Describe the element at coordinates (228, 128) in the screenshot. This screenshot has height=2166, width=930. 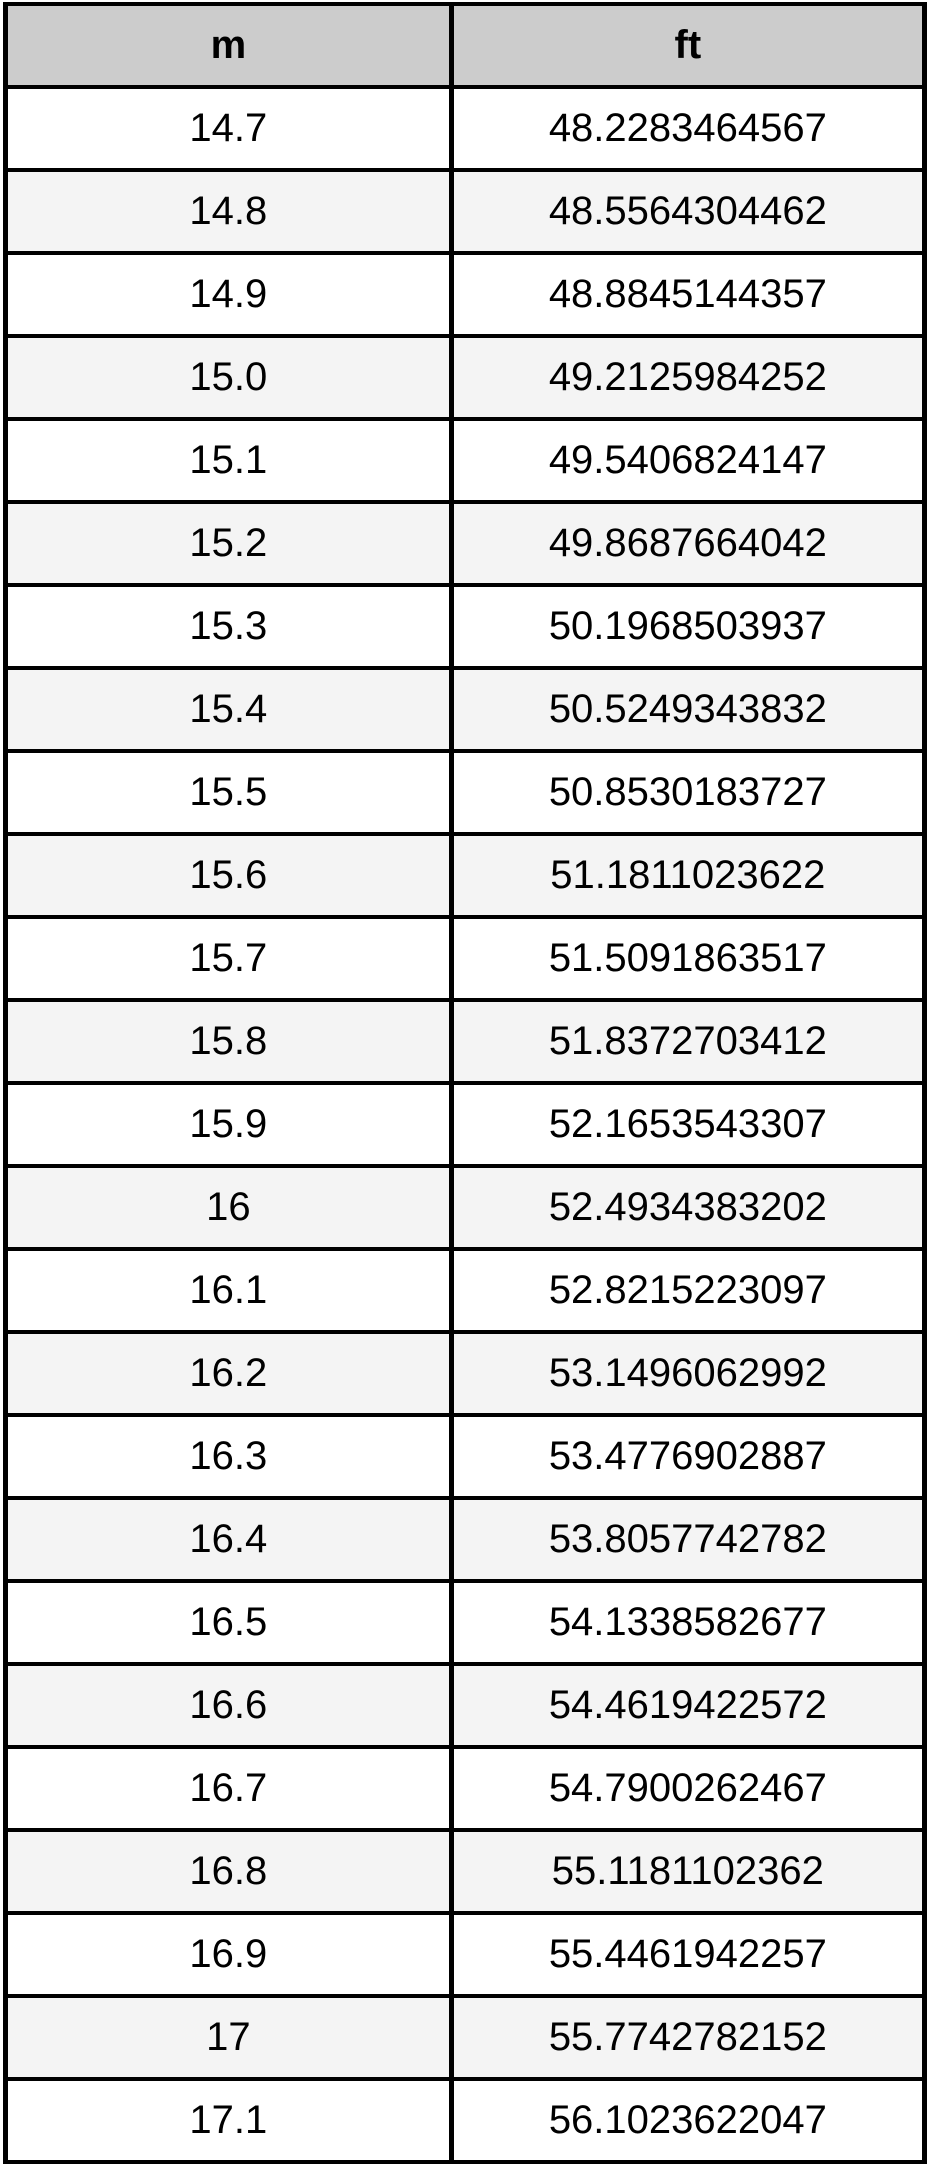
I see `m-cell: 14.7` at that location.